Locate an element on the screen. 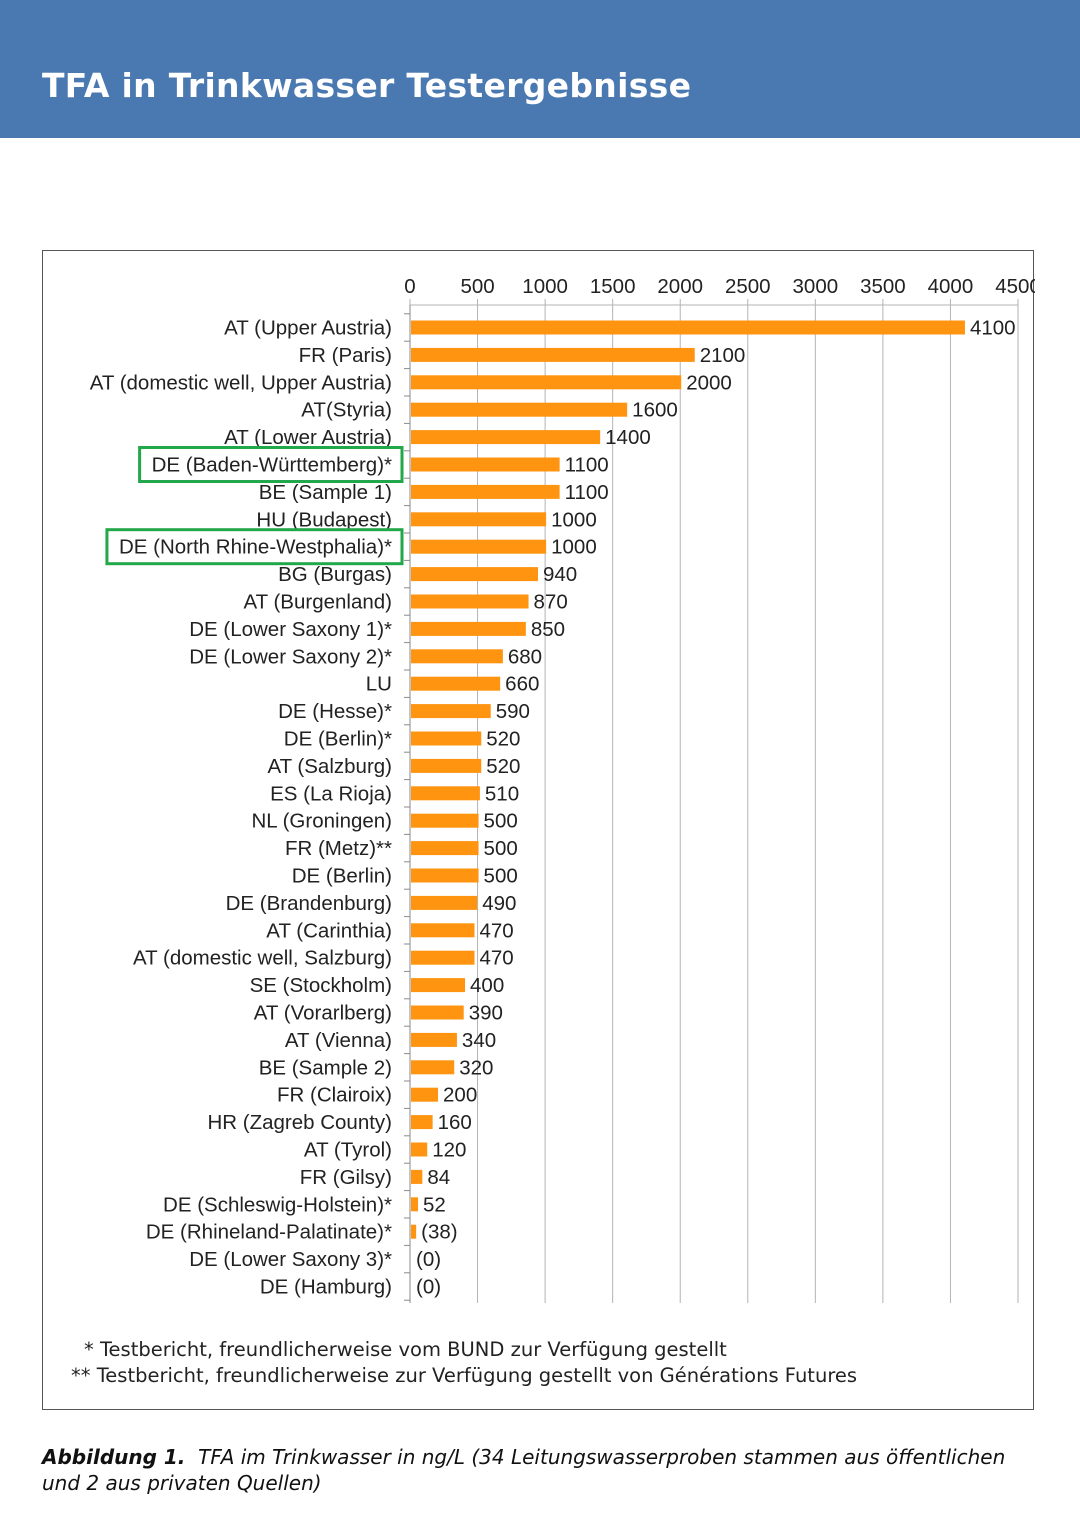 Image resolution: width=1080 pixels, height=1540 pixels. category-label: AT (Upper Austria) is located at coordinates (308, 328).